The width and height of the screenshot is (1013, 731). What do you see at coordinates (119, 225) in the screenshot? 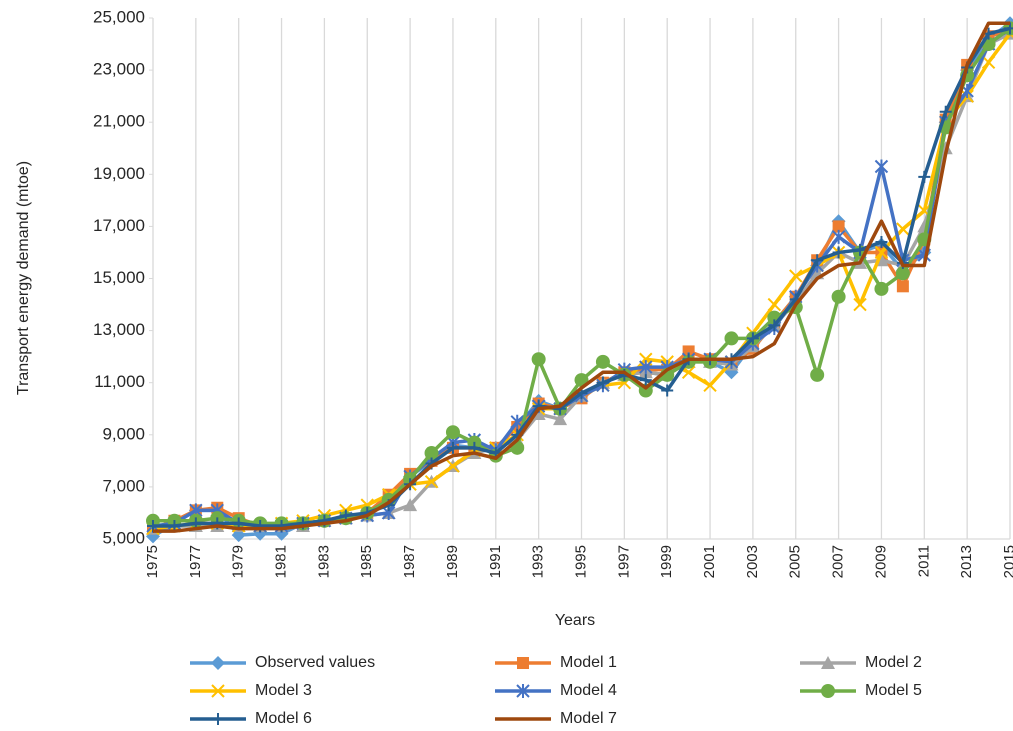
I see `y-tick-label: 17,000` at bounding box center [119, 225].